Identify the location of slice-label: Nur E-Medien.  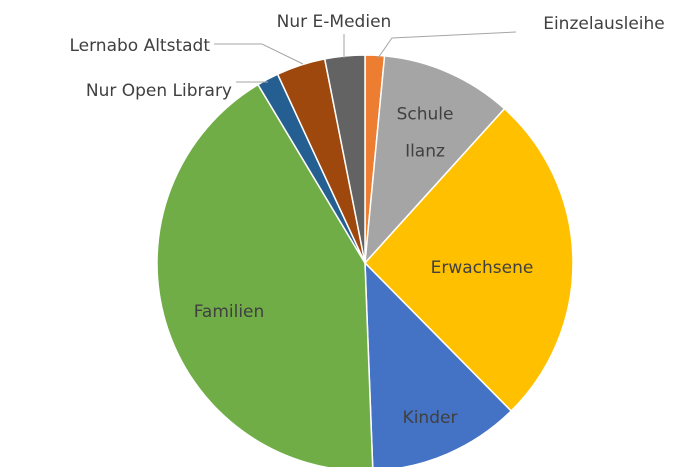
(334, 22).